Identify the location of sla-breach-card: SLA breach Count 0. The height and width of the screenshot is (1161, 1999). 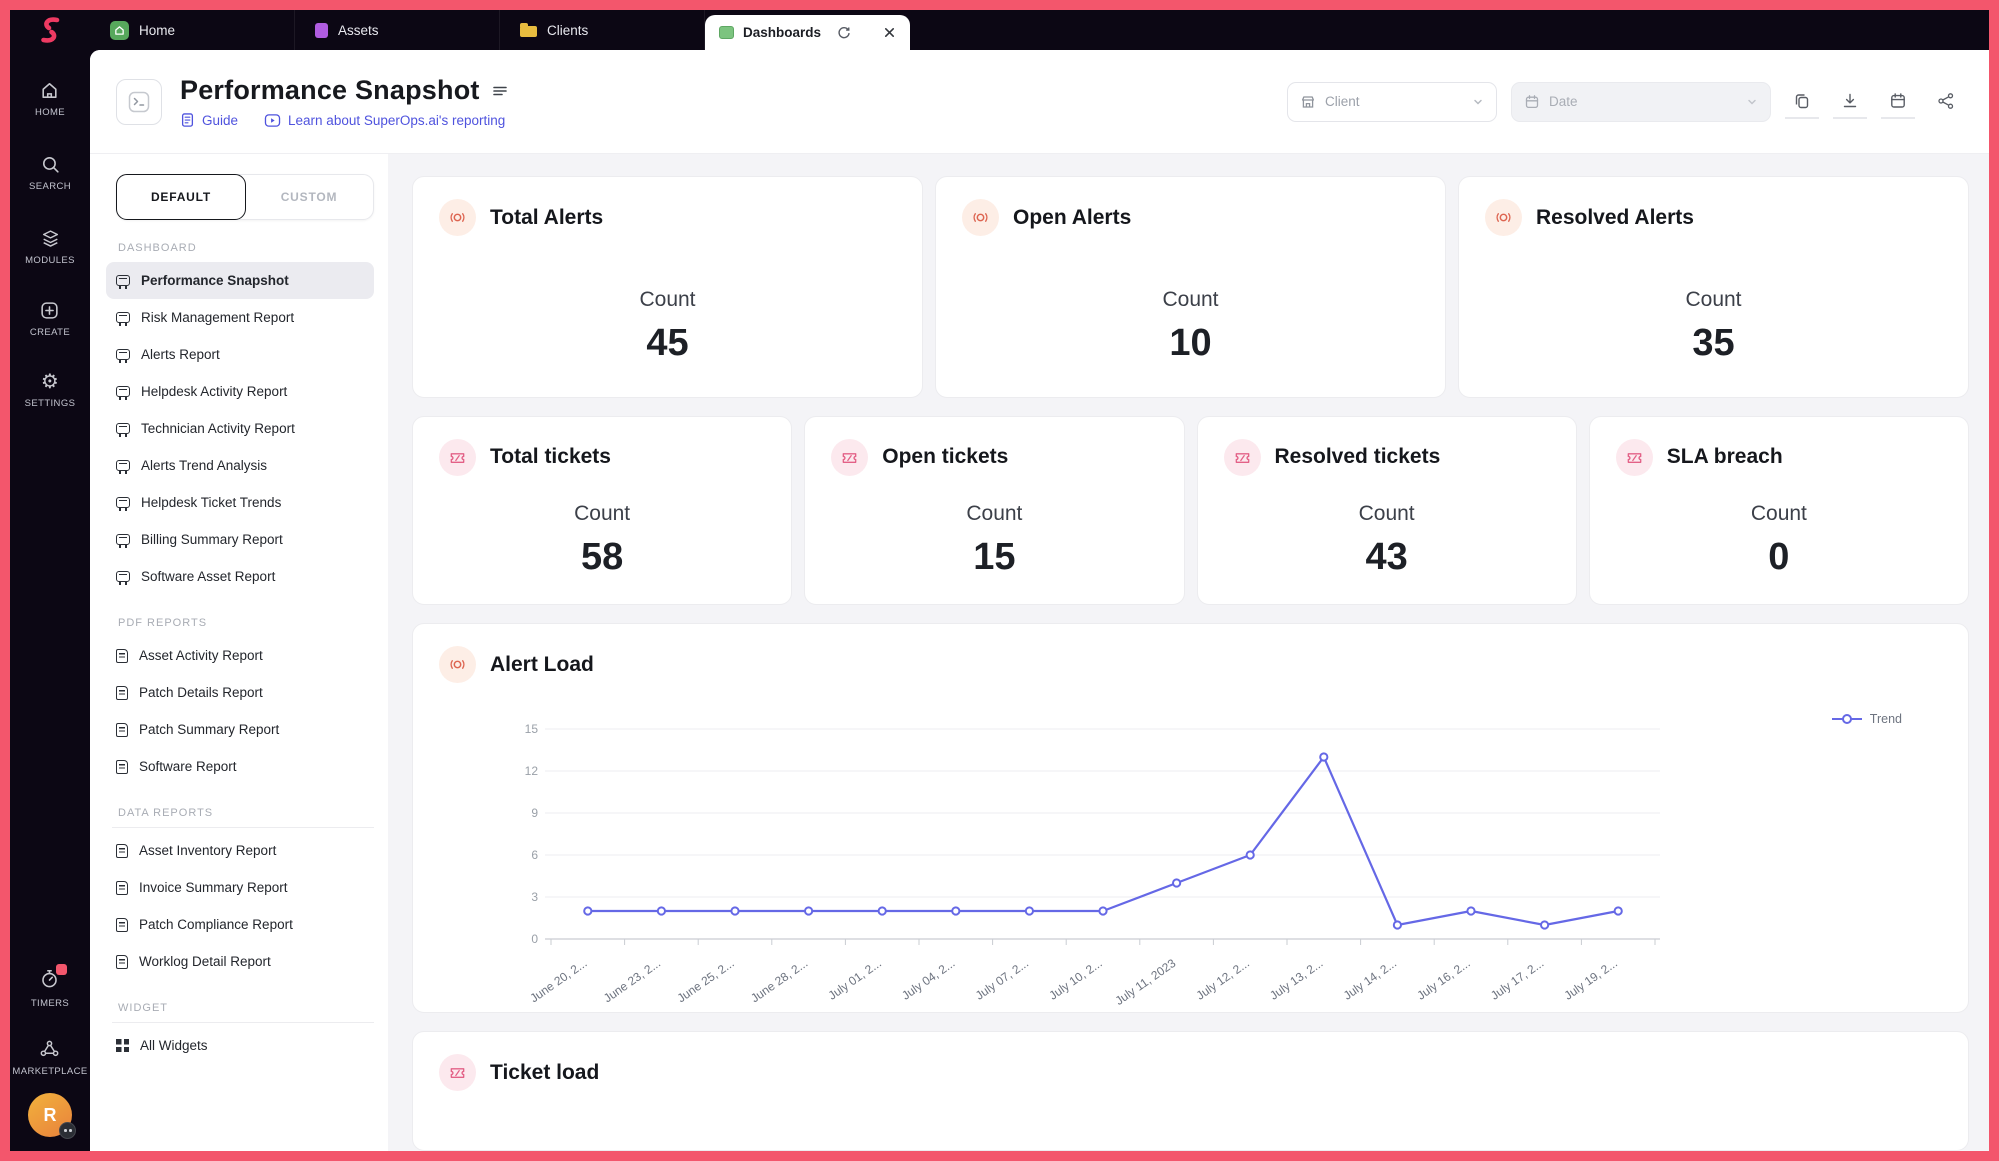
(1778, 510).